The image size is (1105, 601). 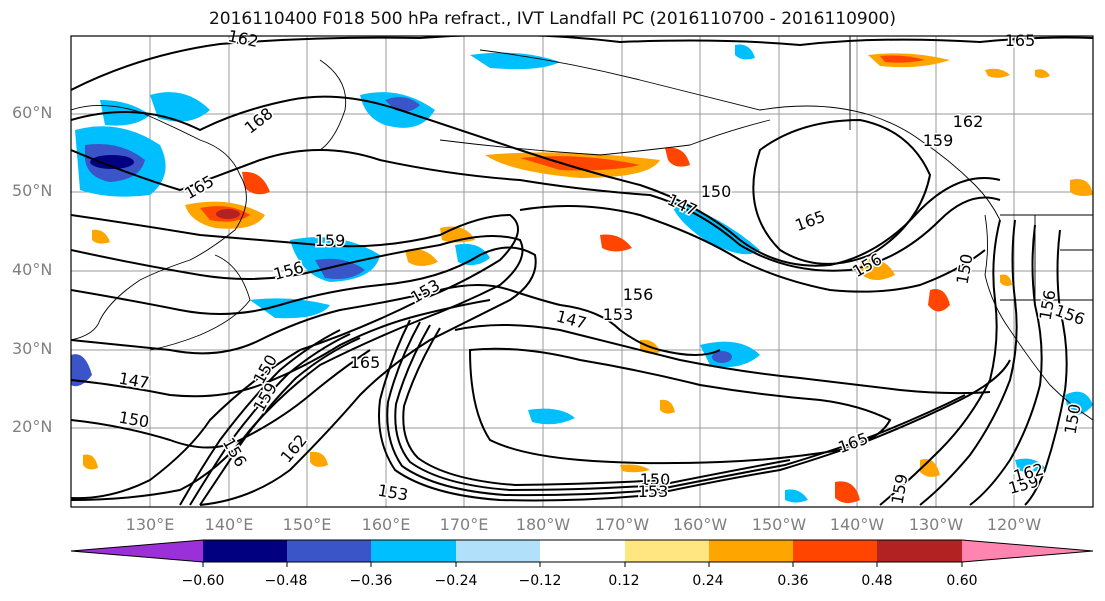 I want to click on colorbar-tick-label: 0.48, so click(x=877, y=581).